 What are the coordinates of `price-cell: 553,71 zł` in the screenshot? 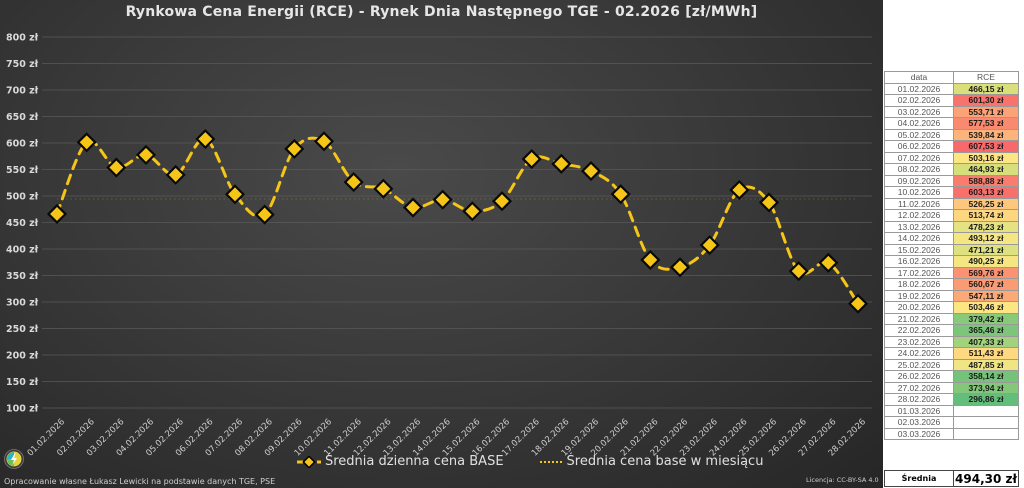 It's located at (986, 111).